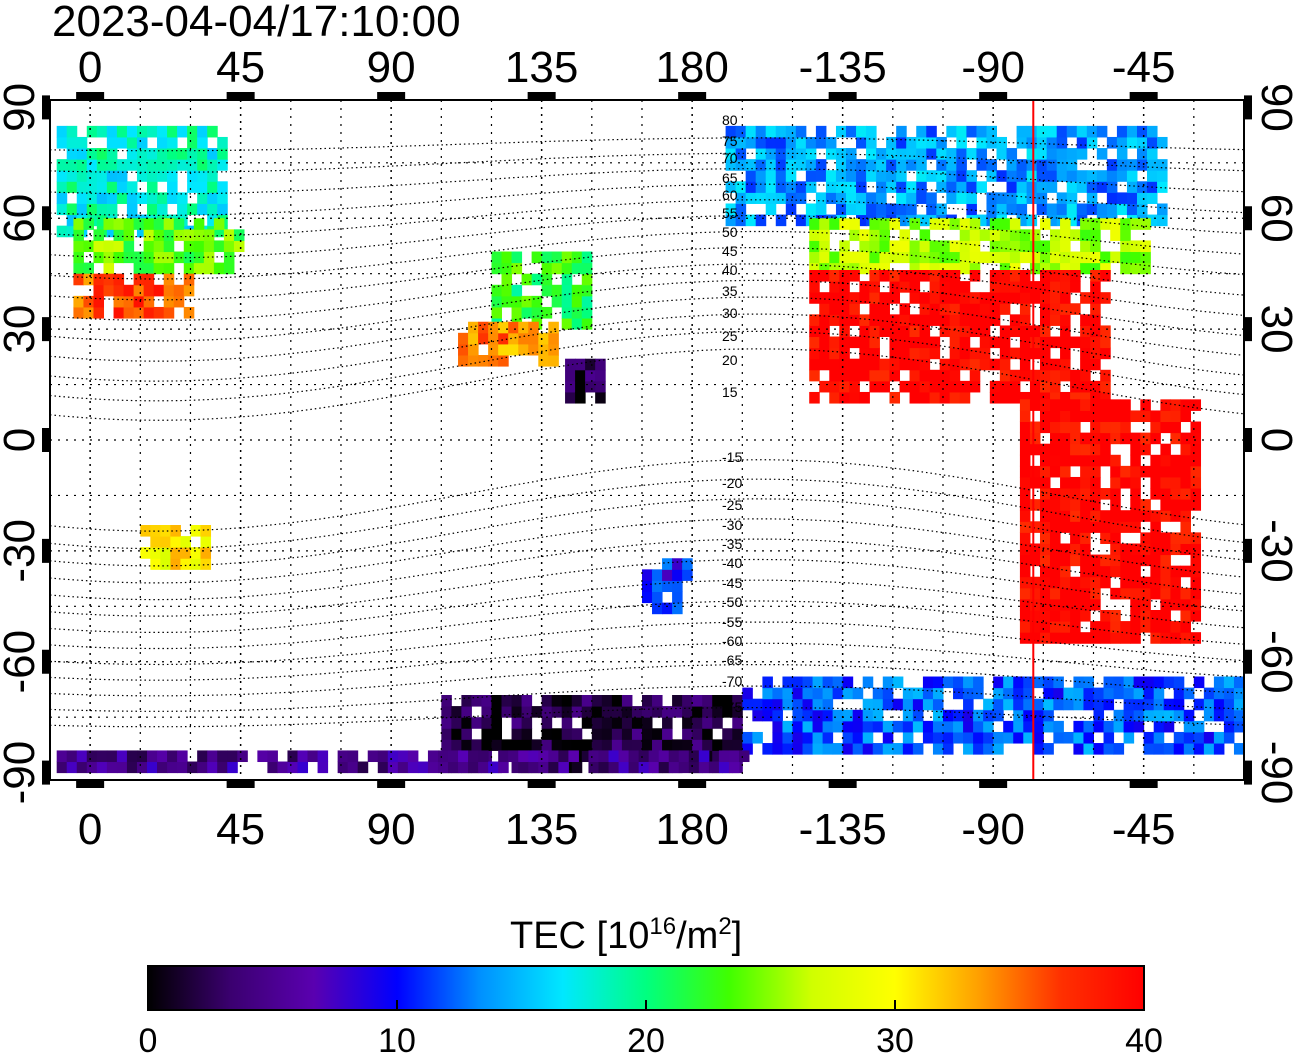  Describe the element at coordinates (22, 773) in the screenshot. I see `lat-label-left: -90` at that location.